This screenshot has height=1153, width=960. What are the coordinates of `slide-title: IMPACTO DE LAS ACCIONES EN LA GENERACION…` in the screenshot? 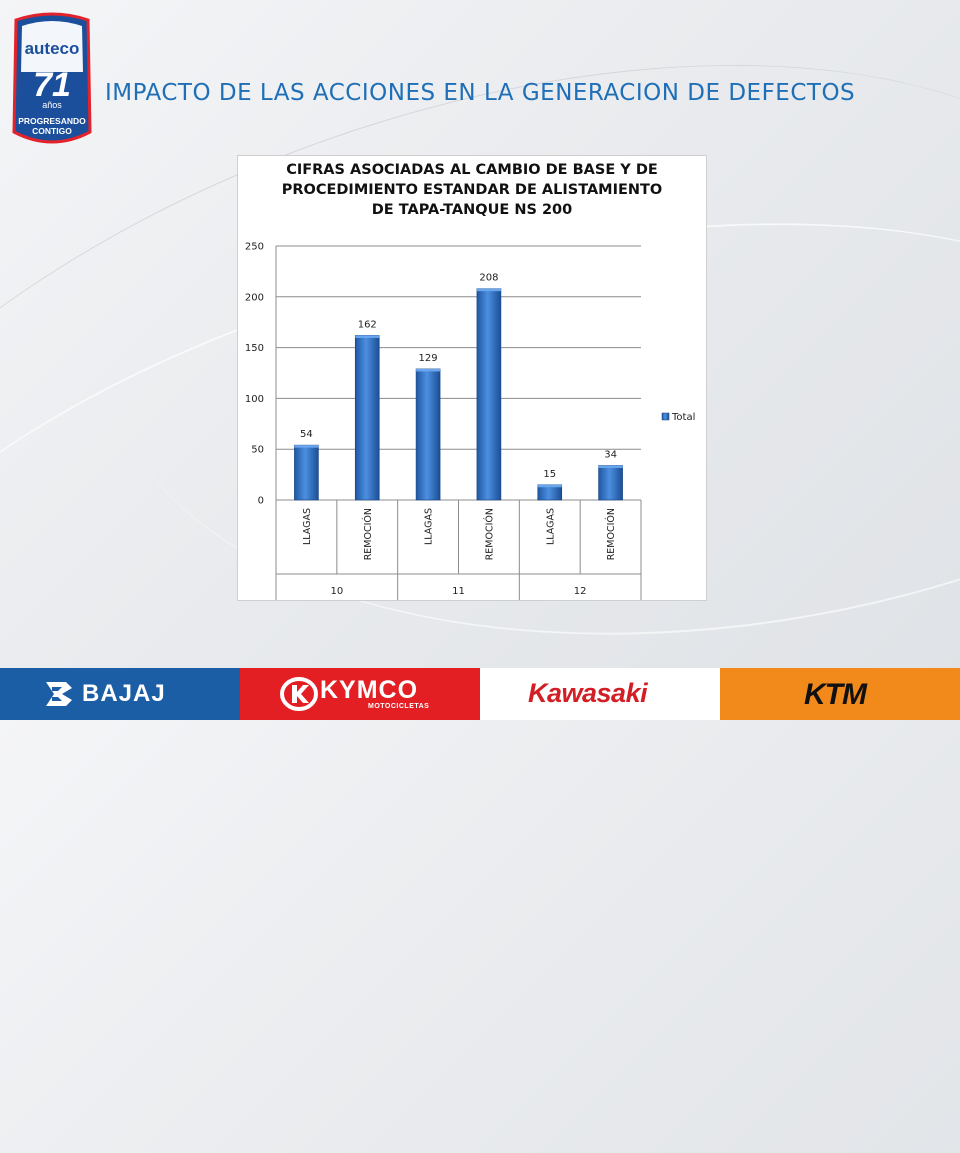 It's located at (480, 93).